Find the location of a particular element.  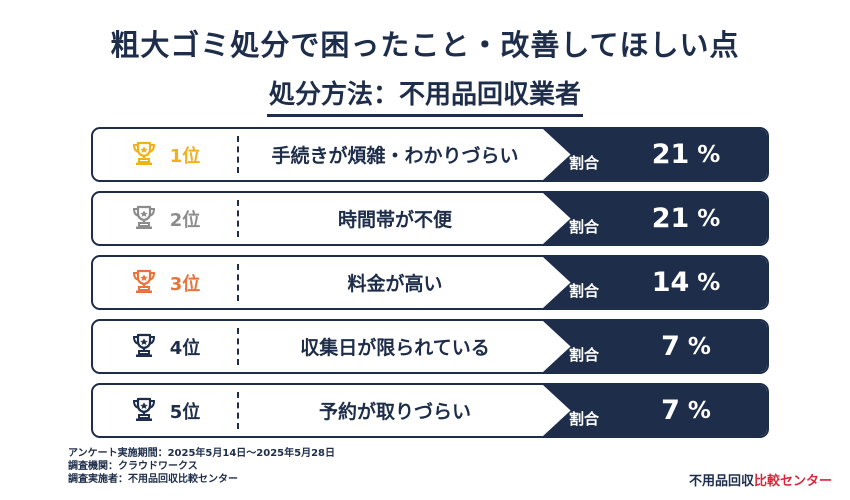

survey-period: アンケート実施期間：2025年5月14日〜2025年5月28日 is located at coordinates (202, 453).